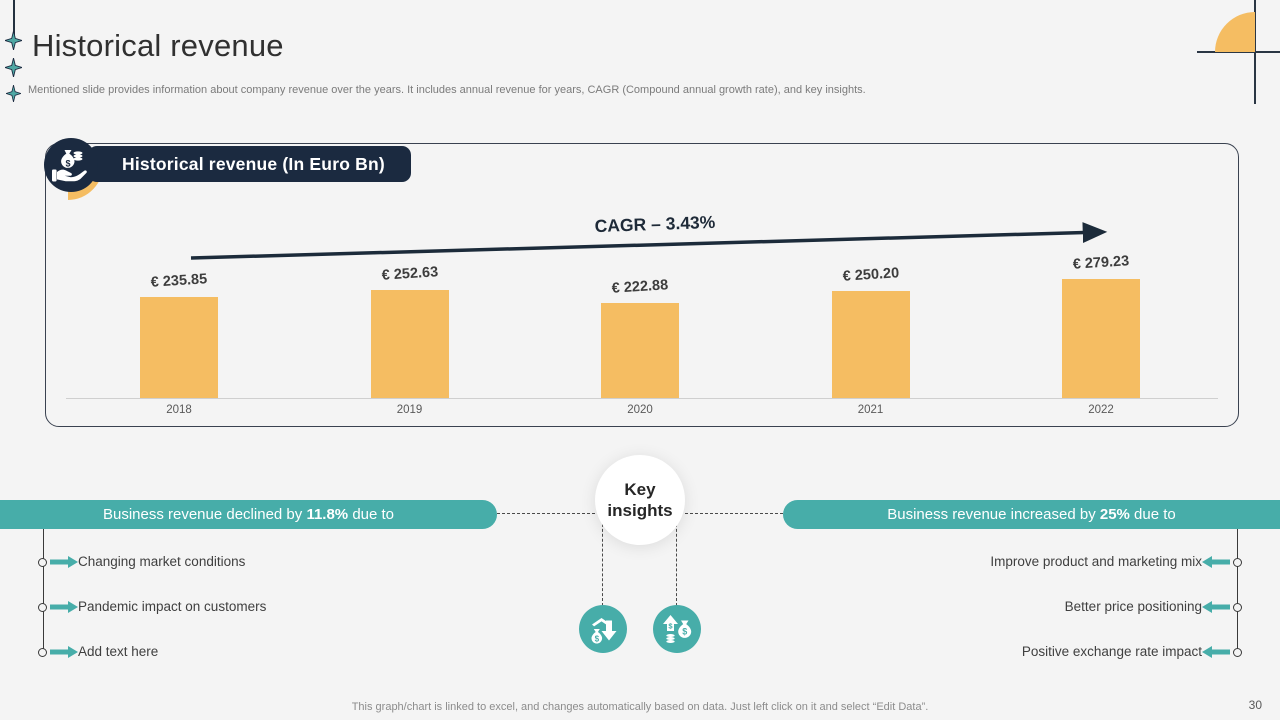 The width and height of the screenshot is (1280, 720). Describe the element at coordinates (409, 344) in the screenshot. I see `revenue-bar-2019` at that location.